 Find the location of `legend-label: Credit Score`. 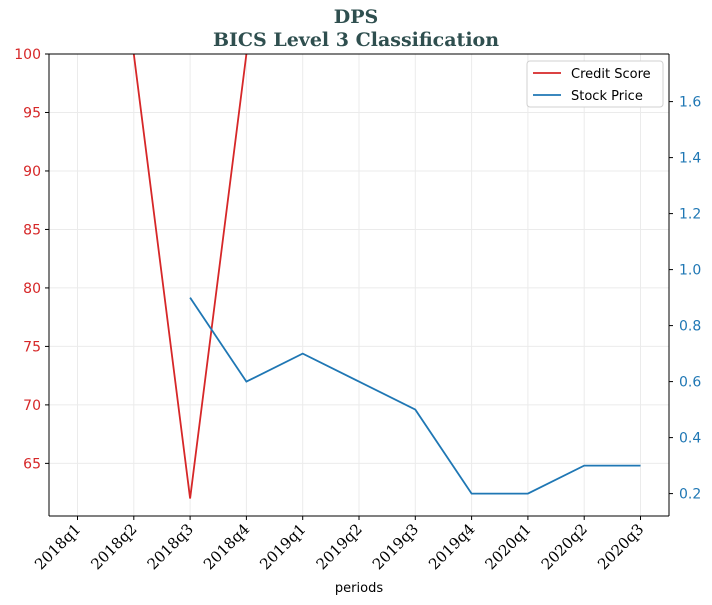

legend-label: Credit Score is located at coordinates (611, 74).